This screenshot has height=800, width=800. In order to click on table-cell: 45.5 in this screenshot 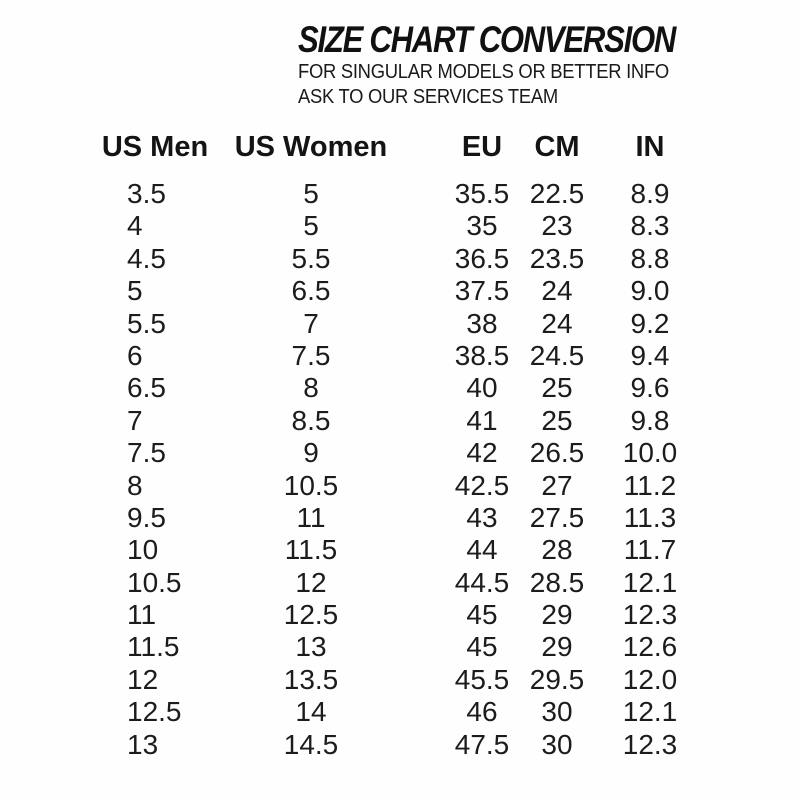, I will do `click(482, 679)`.